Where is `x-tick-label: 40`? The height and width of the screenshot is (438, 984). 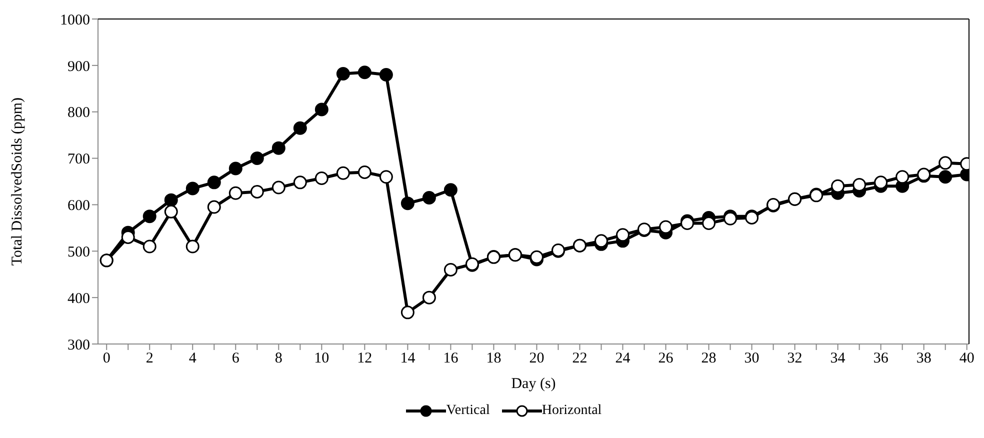 x-tick-label: 40 is located at coordinates (966, 358).